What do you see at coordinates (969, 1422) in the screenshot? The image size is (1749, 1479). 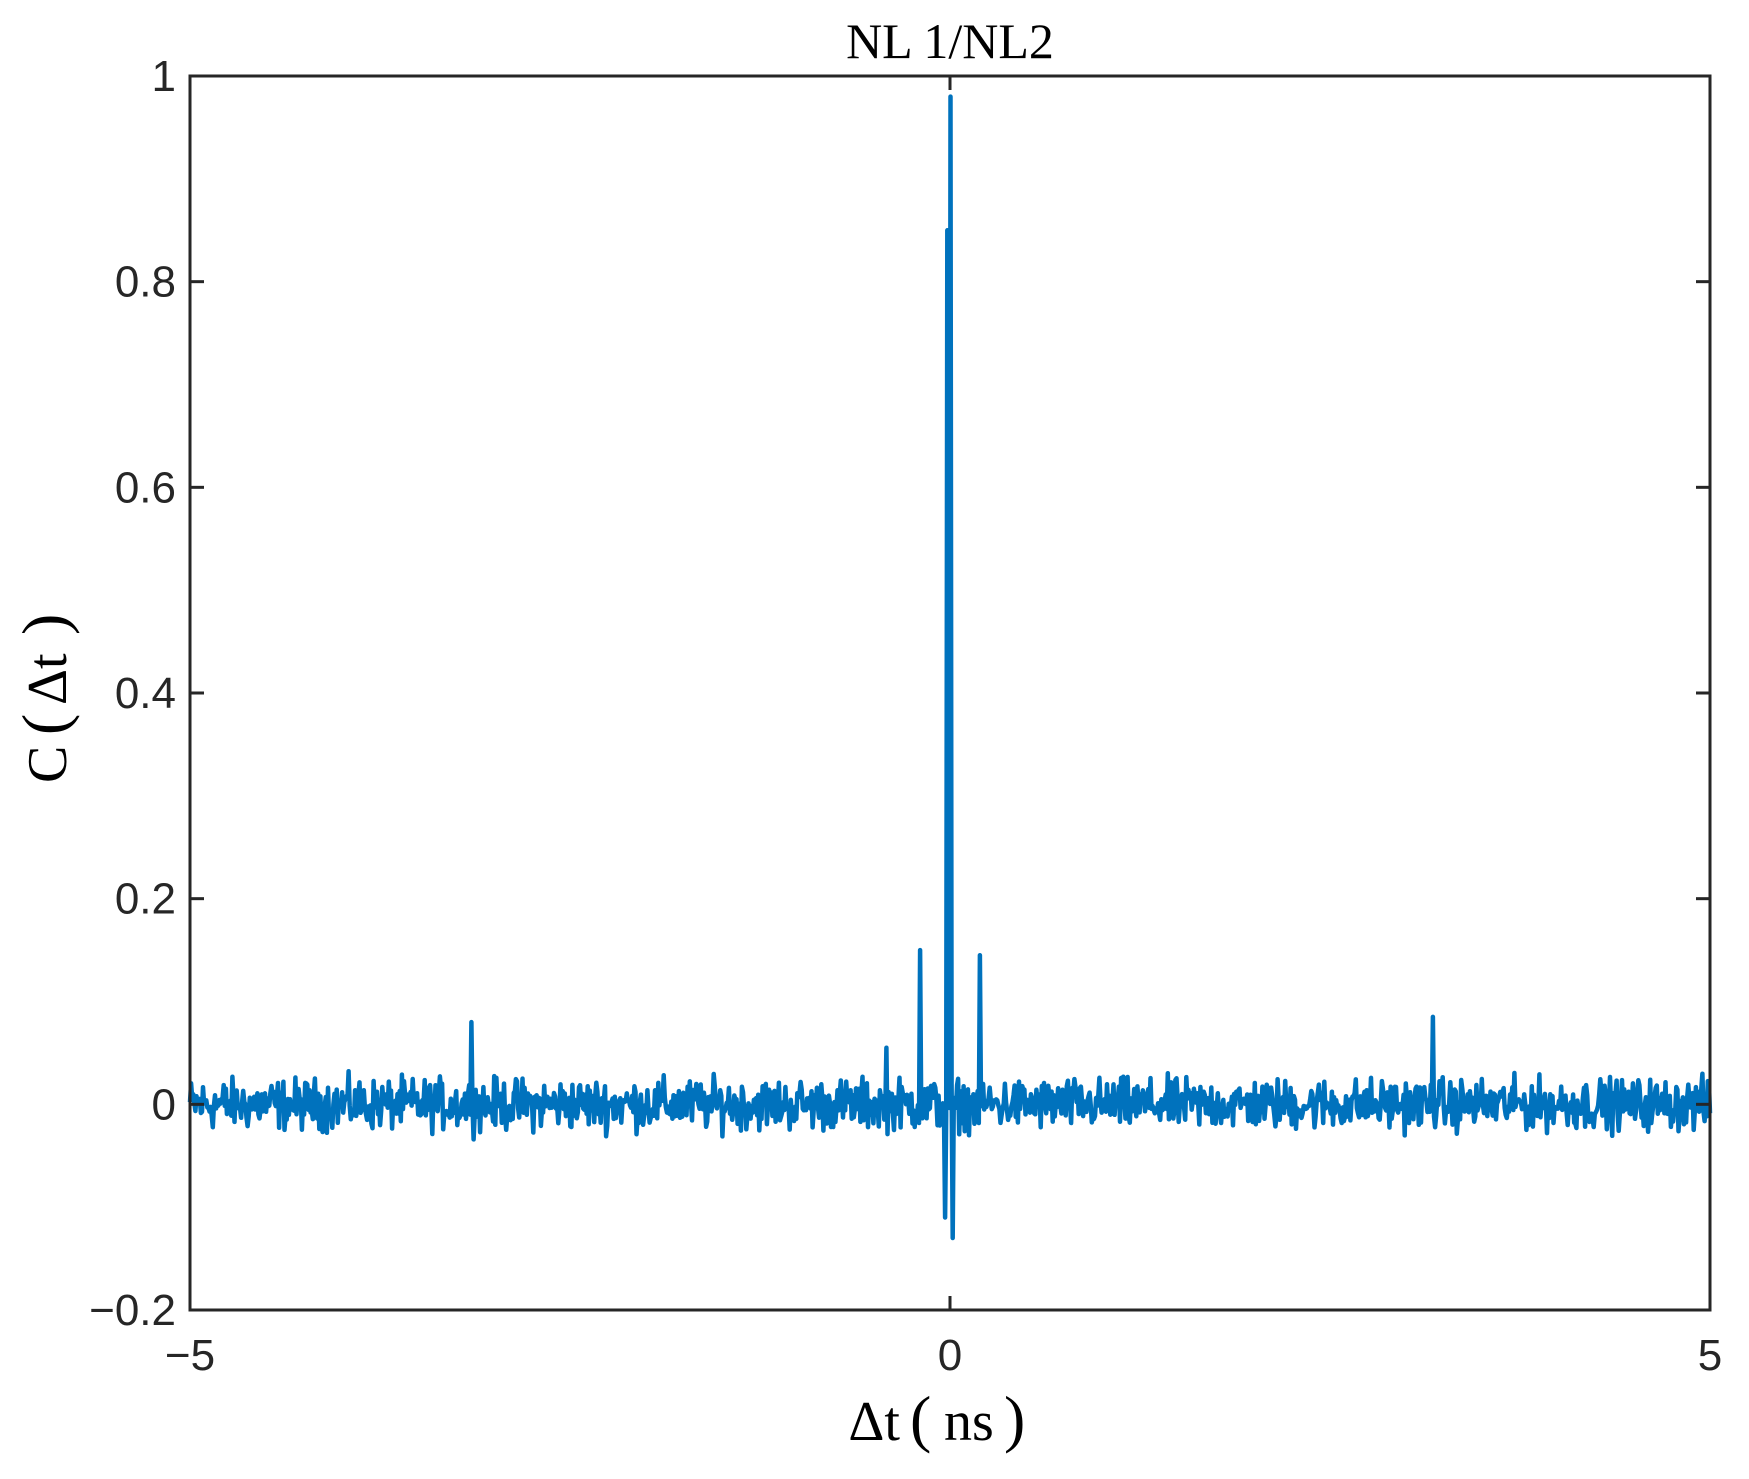 I see `x-axis-unit: ns` at bounding box center [969, 1422].